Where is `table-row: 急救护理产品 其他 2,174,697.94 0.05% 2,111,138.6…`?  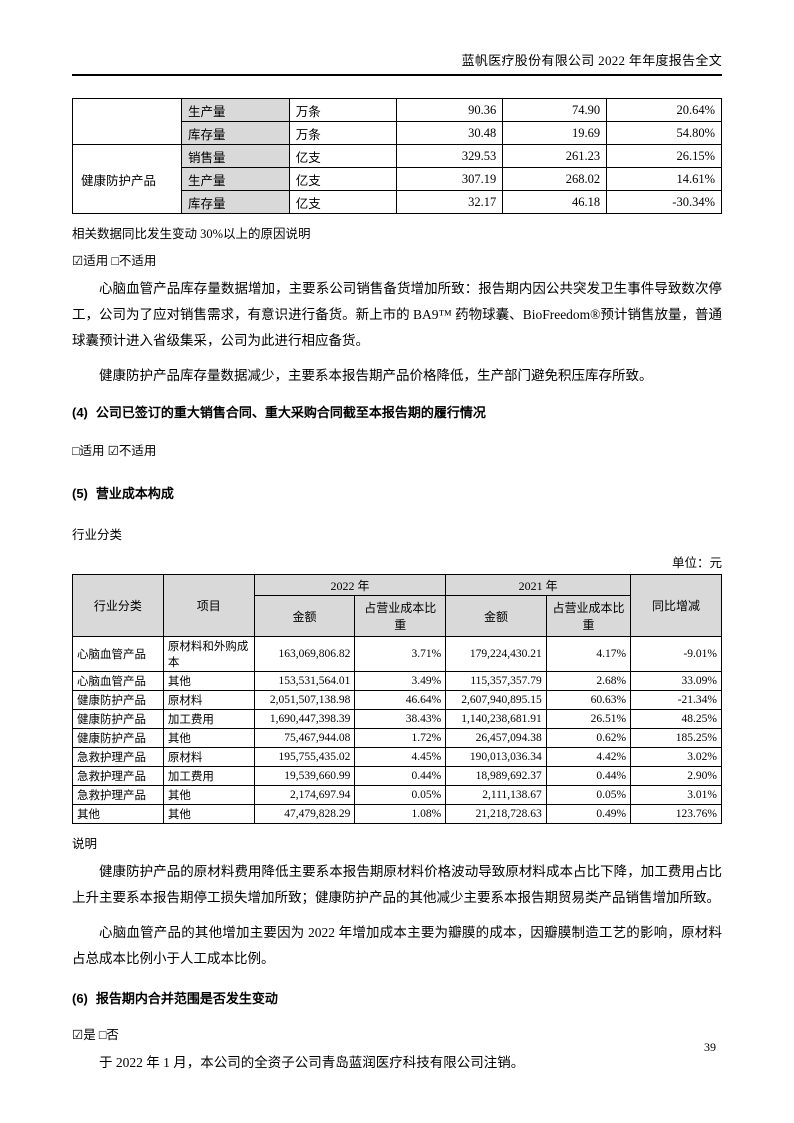 table-row: 急救护理产品 其他 2,174,697.94 0.05% 2,111,138.6… is located at coordinates (397, 795).